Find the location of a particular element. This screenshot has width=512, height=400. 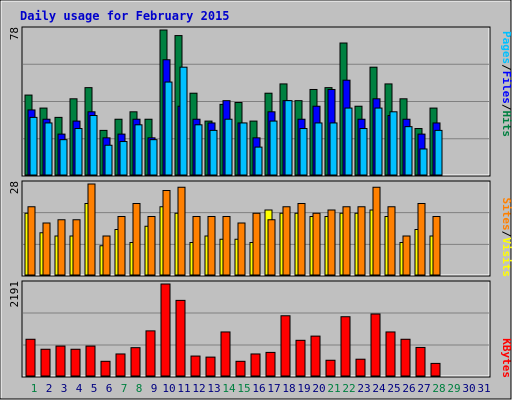

legend-visits: Visits is located at coordinates (506, 257).